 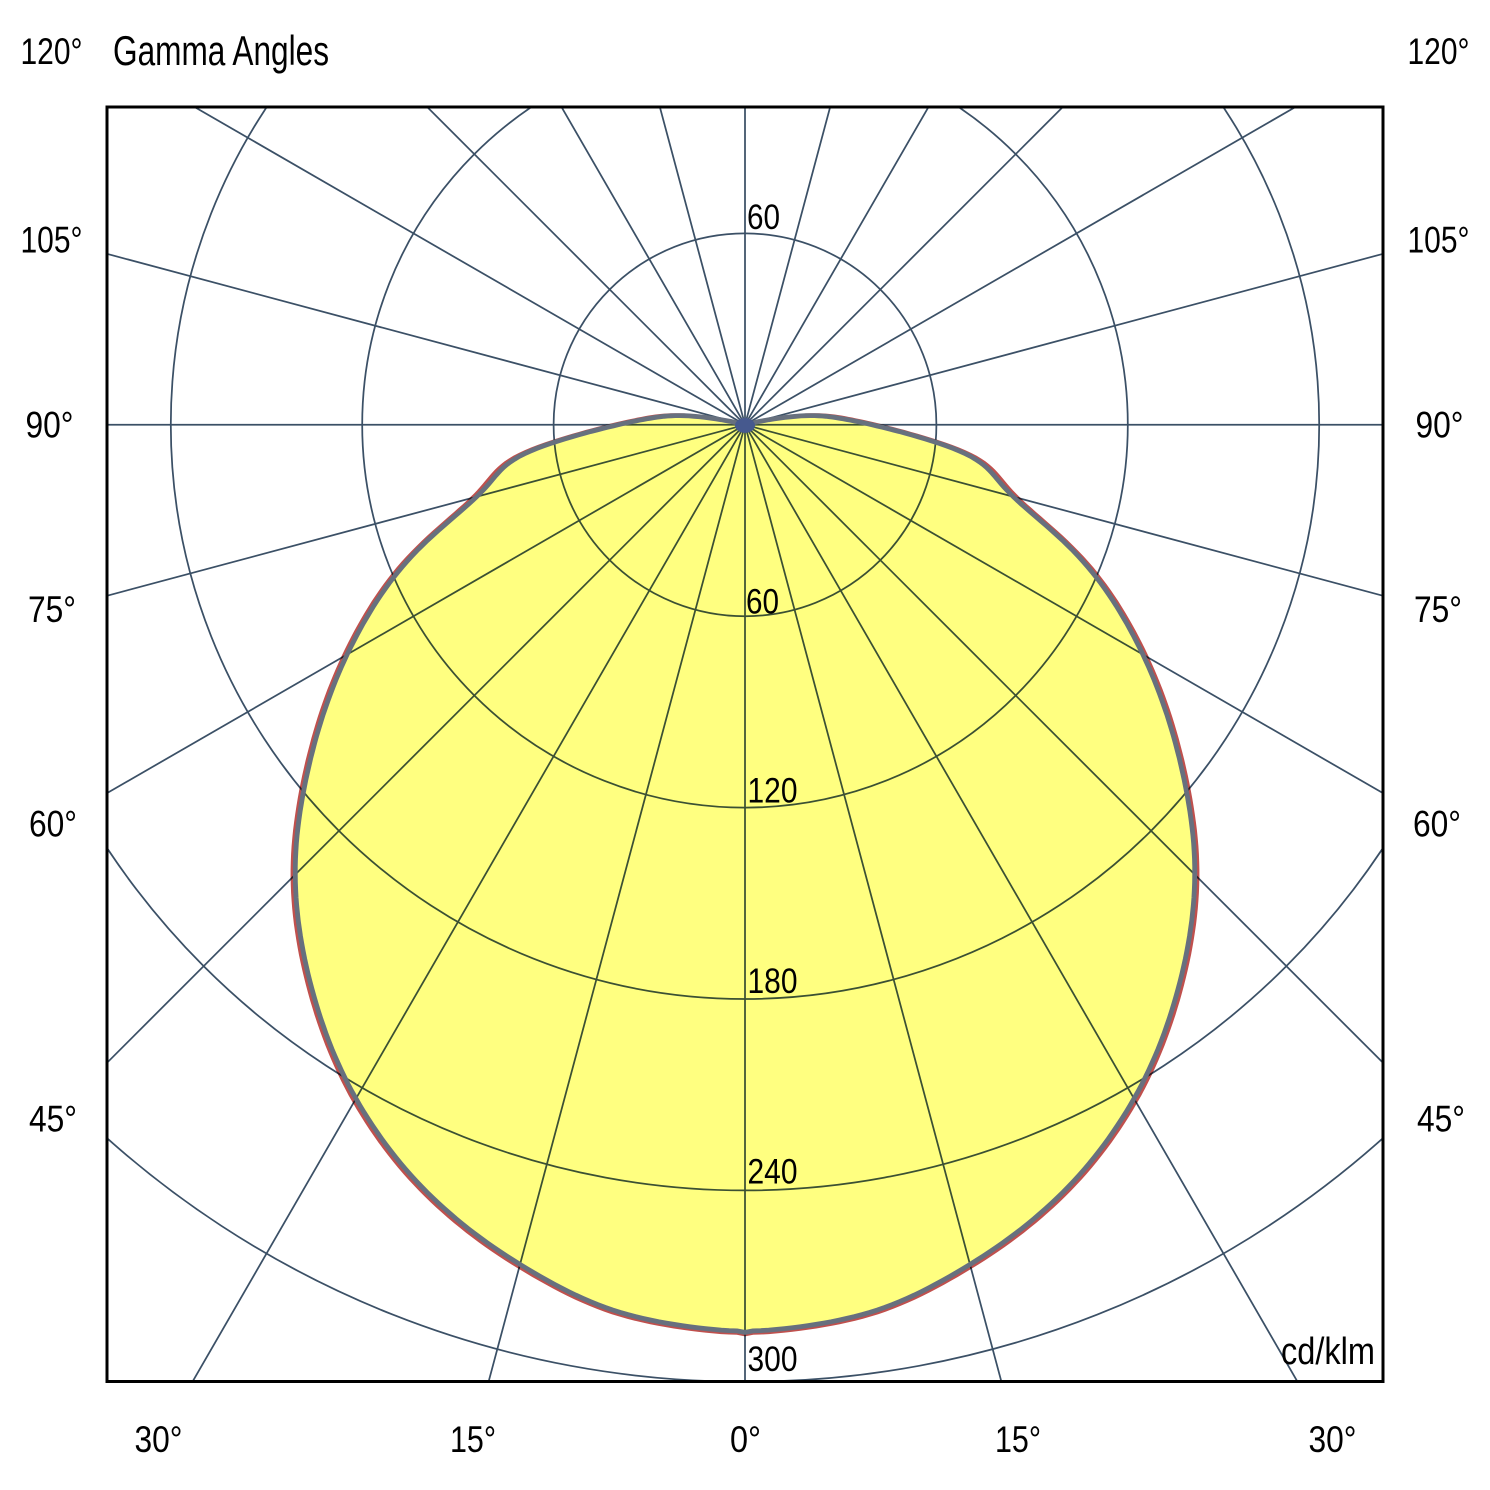 What do you see at coordinates (773, 981) in the screenshot?
I see `svg-text: 180` at bounding box center [773, 981].